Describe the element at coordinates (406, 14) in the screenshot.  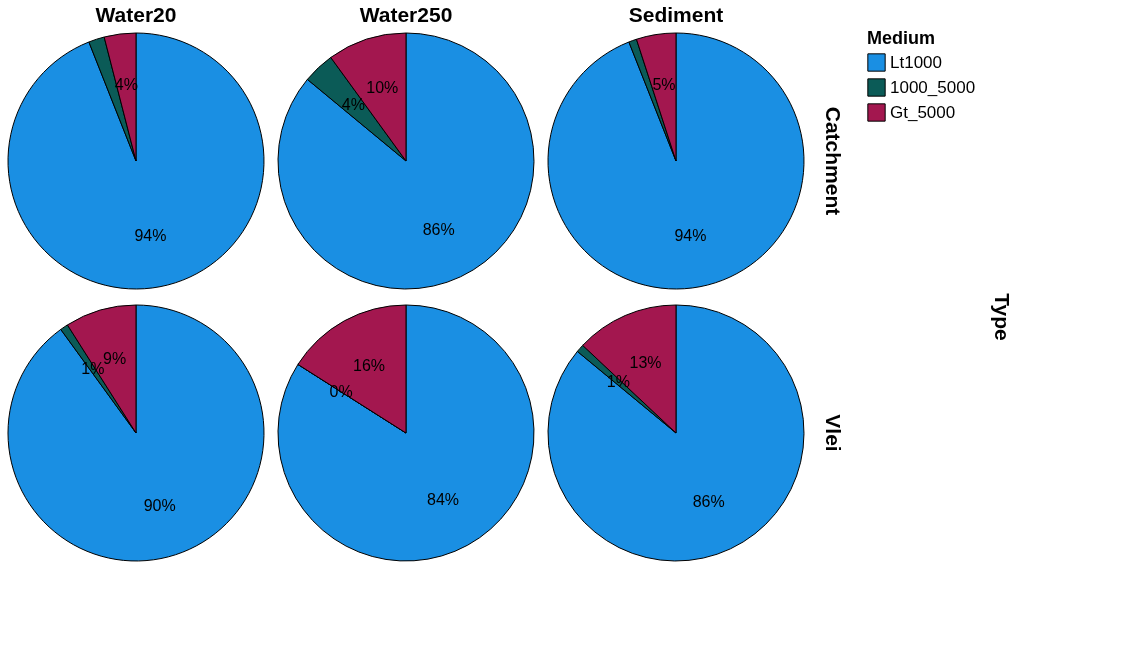
I see `chart-title: Water250` at that location.